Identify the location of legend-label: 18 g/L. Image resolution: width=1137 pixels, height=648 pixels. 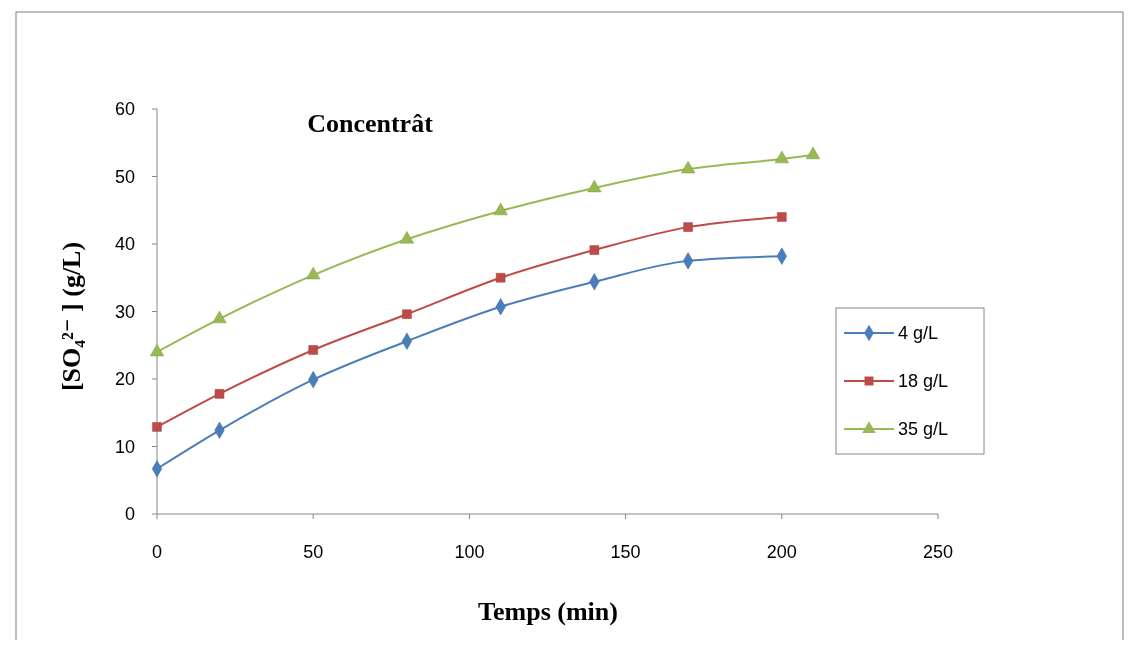
(923, 381).